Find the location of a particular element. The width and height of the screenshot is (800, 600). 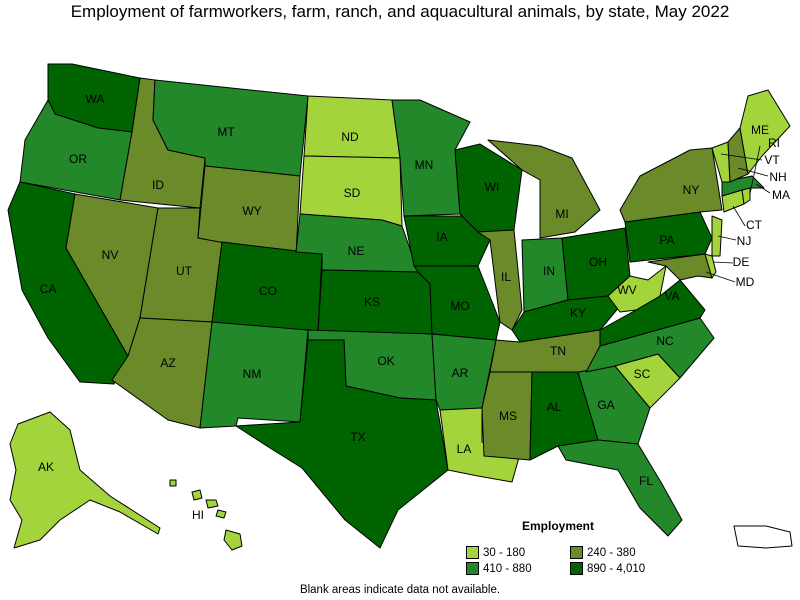

label-IN: IN is located at coordinates (549, 271).